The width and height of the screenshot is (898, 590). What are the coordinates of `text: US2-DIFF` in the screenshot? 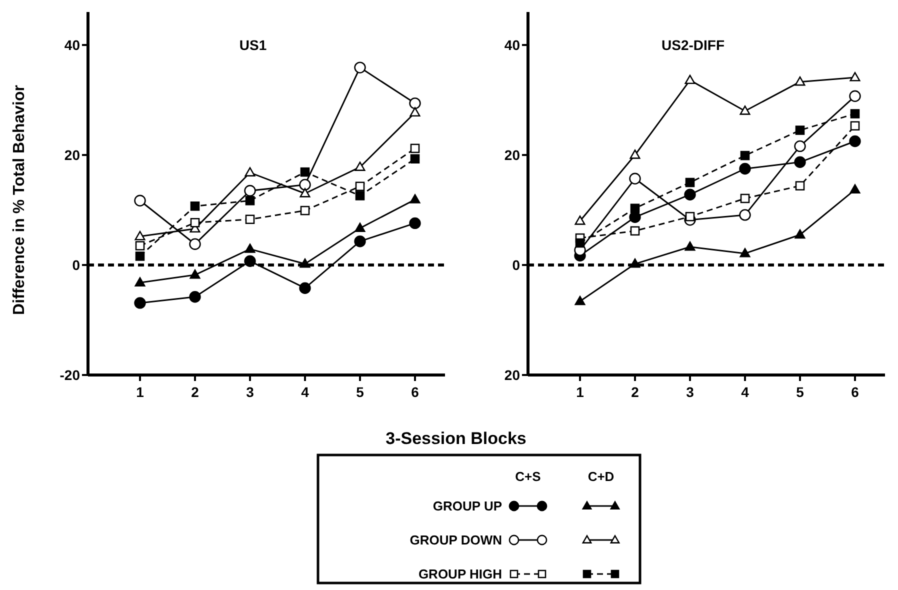 It's located at (693, 45).